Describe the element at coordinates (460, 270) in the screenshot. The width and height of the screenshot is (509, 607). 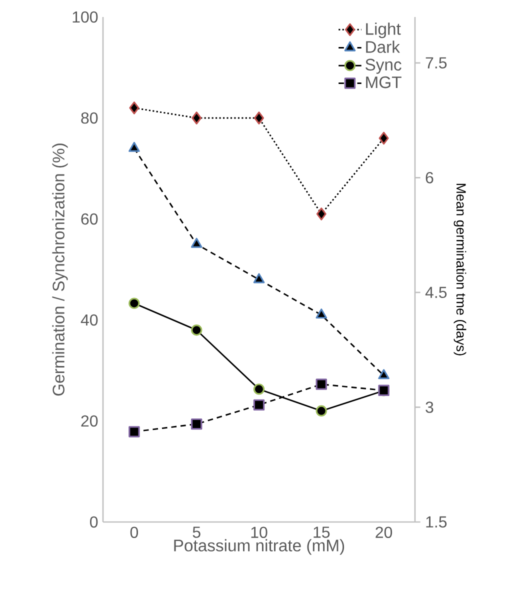
I see `y2-axis-title: Mean germination tme (days)` at that location.